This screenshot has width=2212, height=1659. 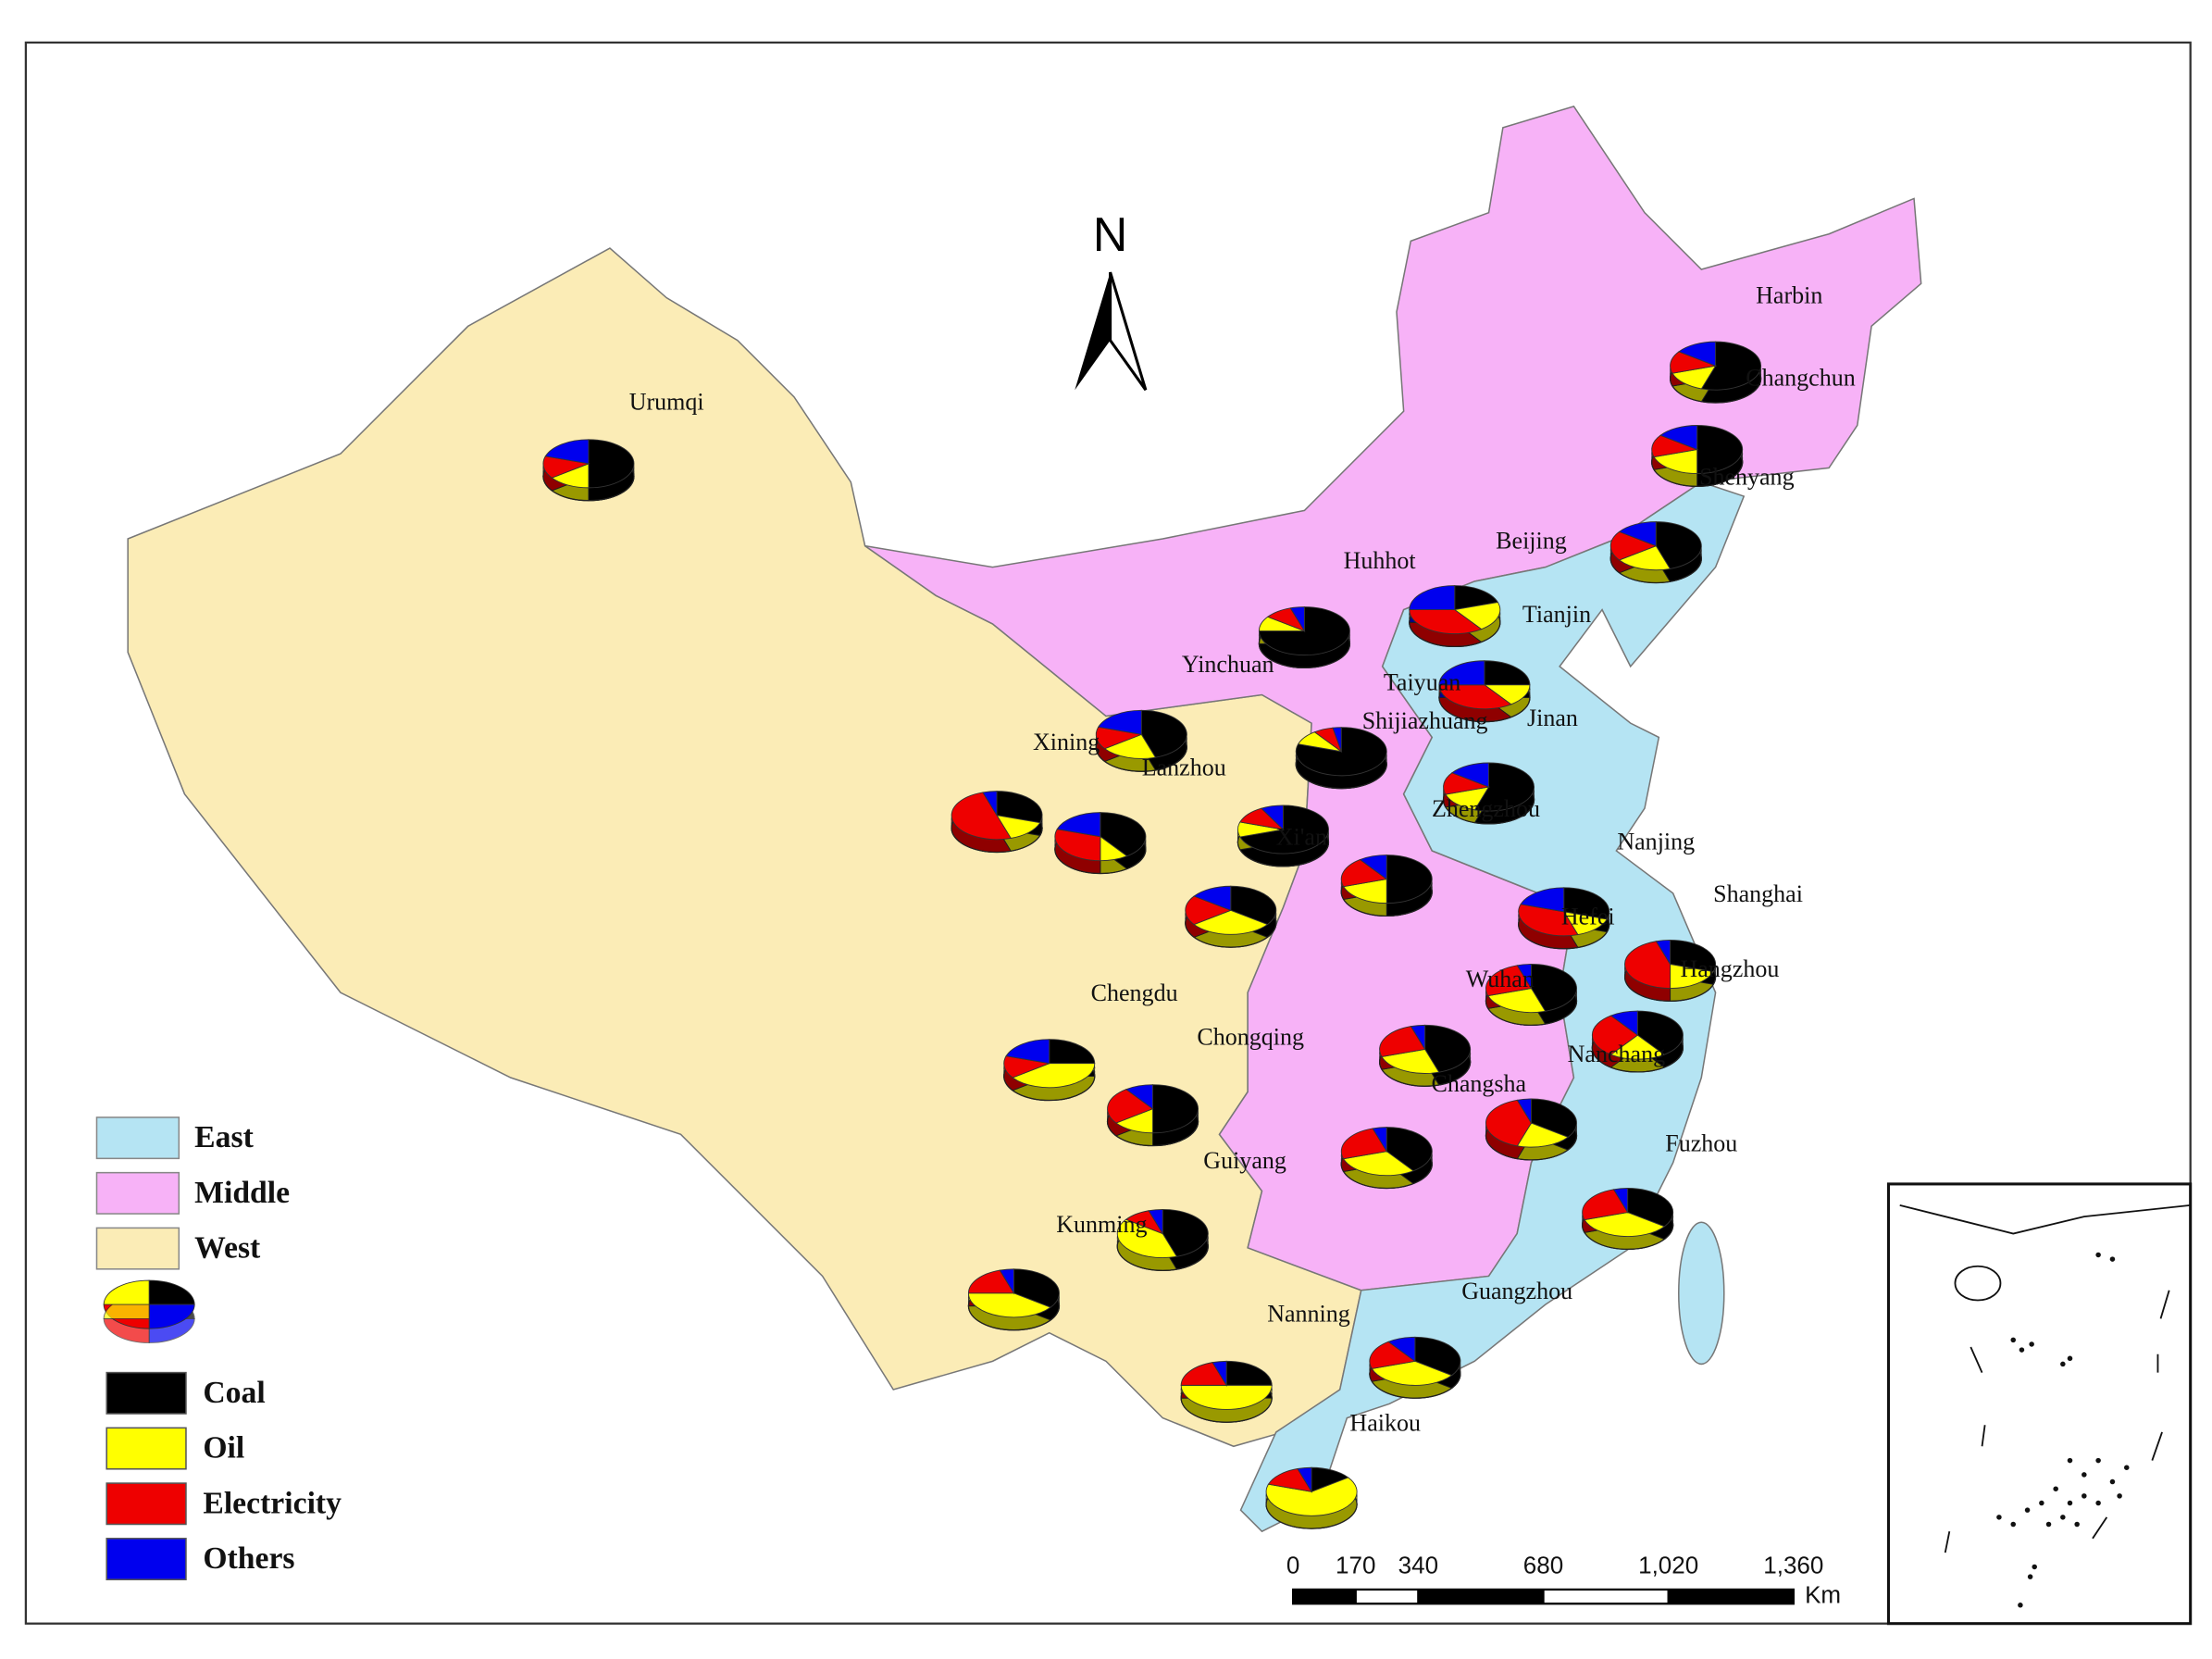 I want to click on city-label: Xining, so click(x=1066, y=742).